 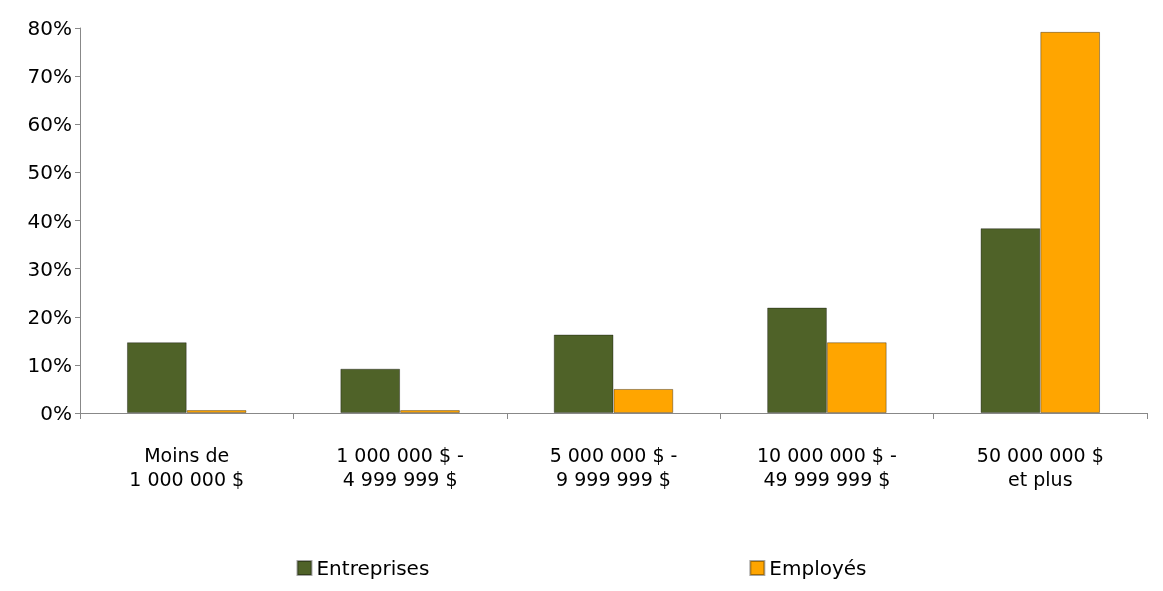 I want to click on y-tick-label: 60%, so click(x=49, y=124).